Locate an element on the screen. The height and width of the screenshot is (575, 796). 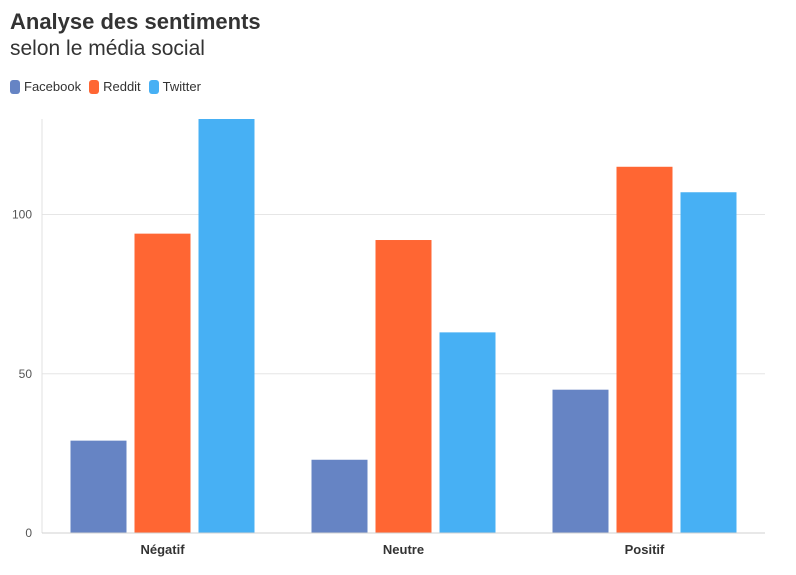
legend: Facebook Reddit Twitter is located at coordinates (105, 86).